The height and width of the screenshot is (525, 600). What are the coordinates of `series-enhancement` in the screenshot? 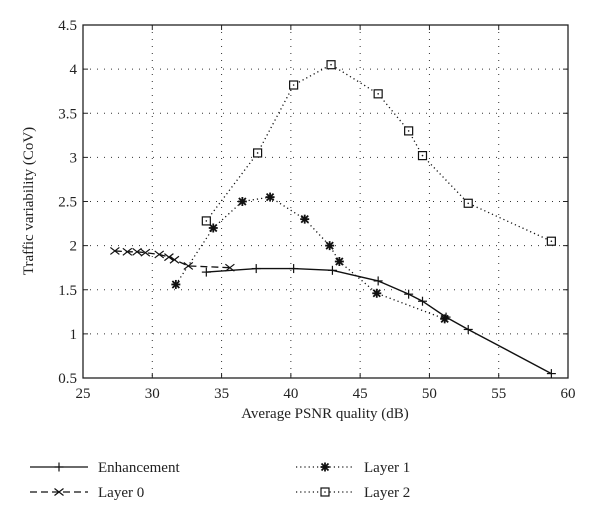 It's located at (378, 321).